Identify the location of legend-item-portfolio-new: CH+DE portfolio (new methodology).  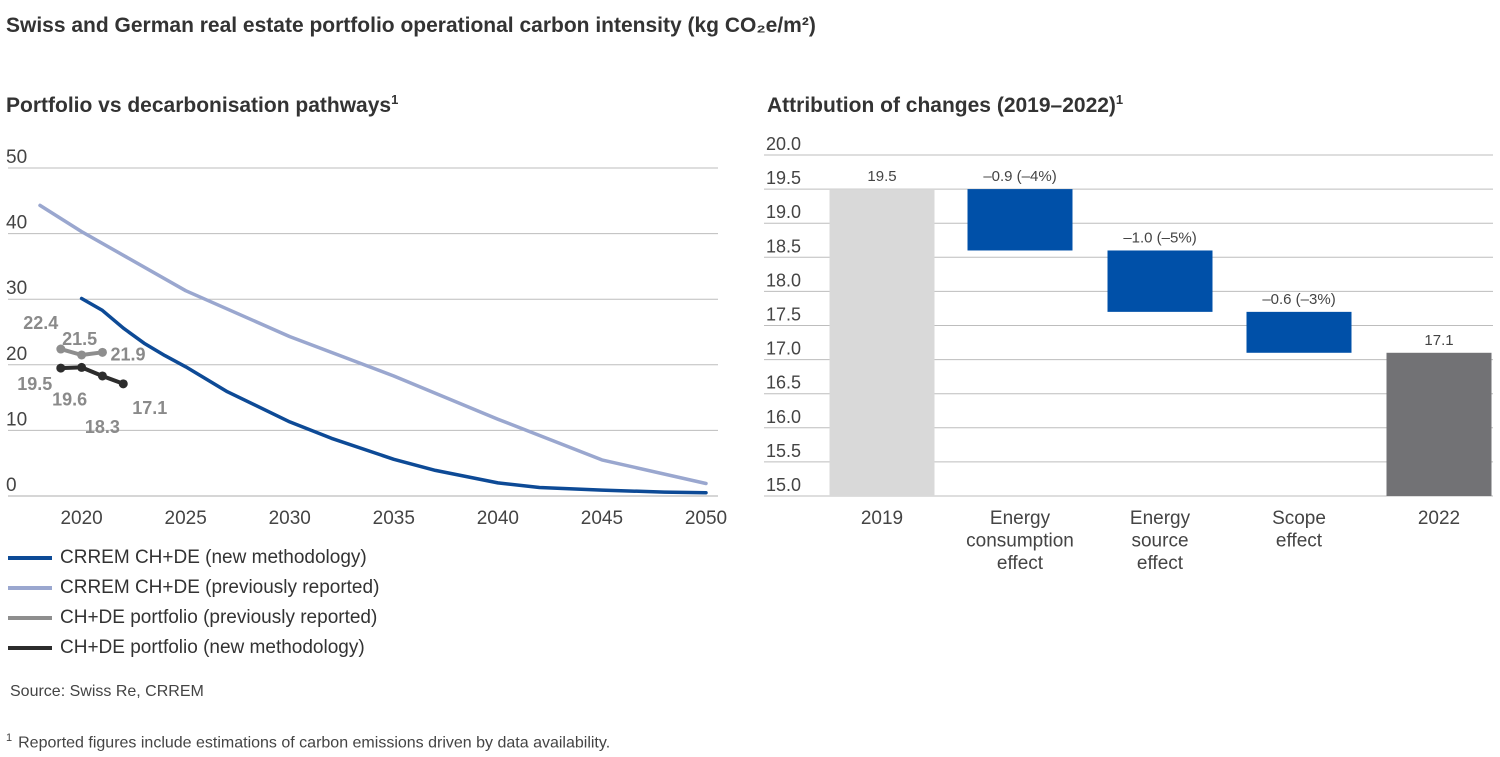
(193, 648).